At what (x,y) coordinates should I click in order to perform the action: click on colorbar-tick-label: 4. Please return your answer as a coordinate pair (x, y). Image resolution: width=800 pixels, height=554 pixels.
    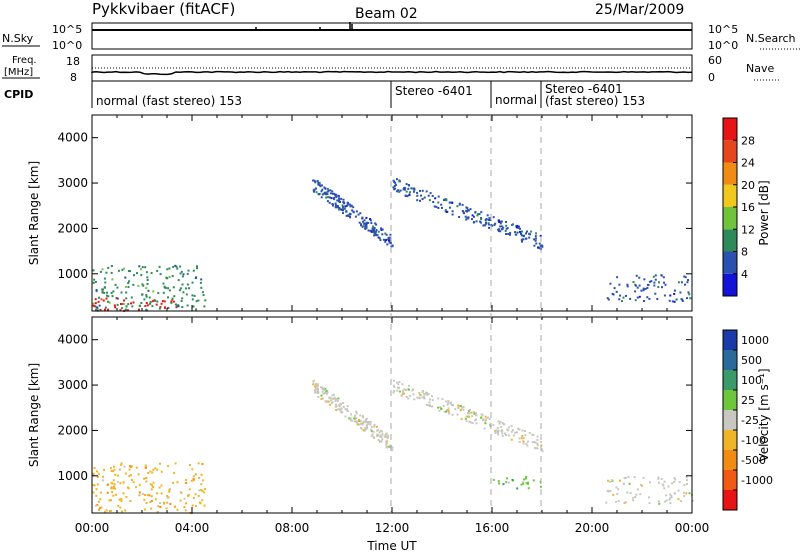
    Looking at the image, I should click on (744, 274).